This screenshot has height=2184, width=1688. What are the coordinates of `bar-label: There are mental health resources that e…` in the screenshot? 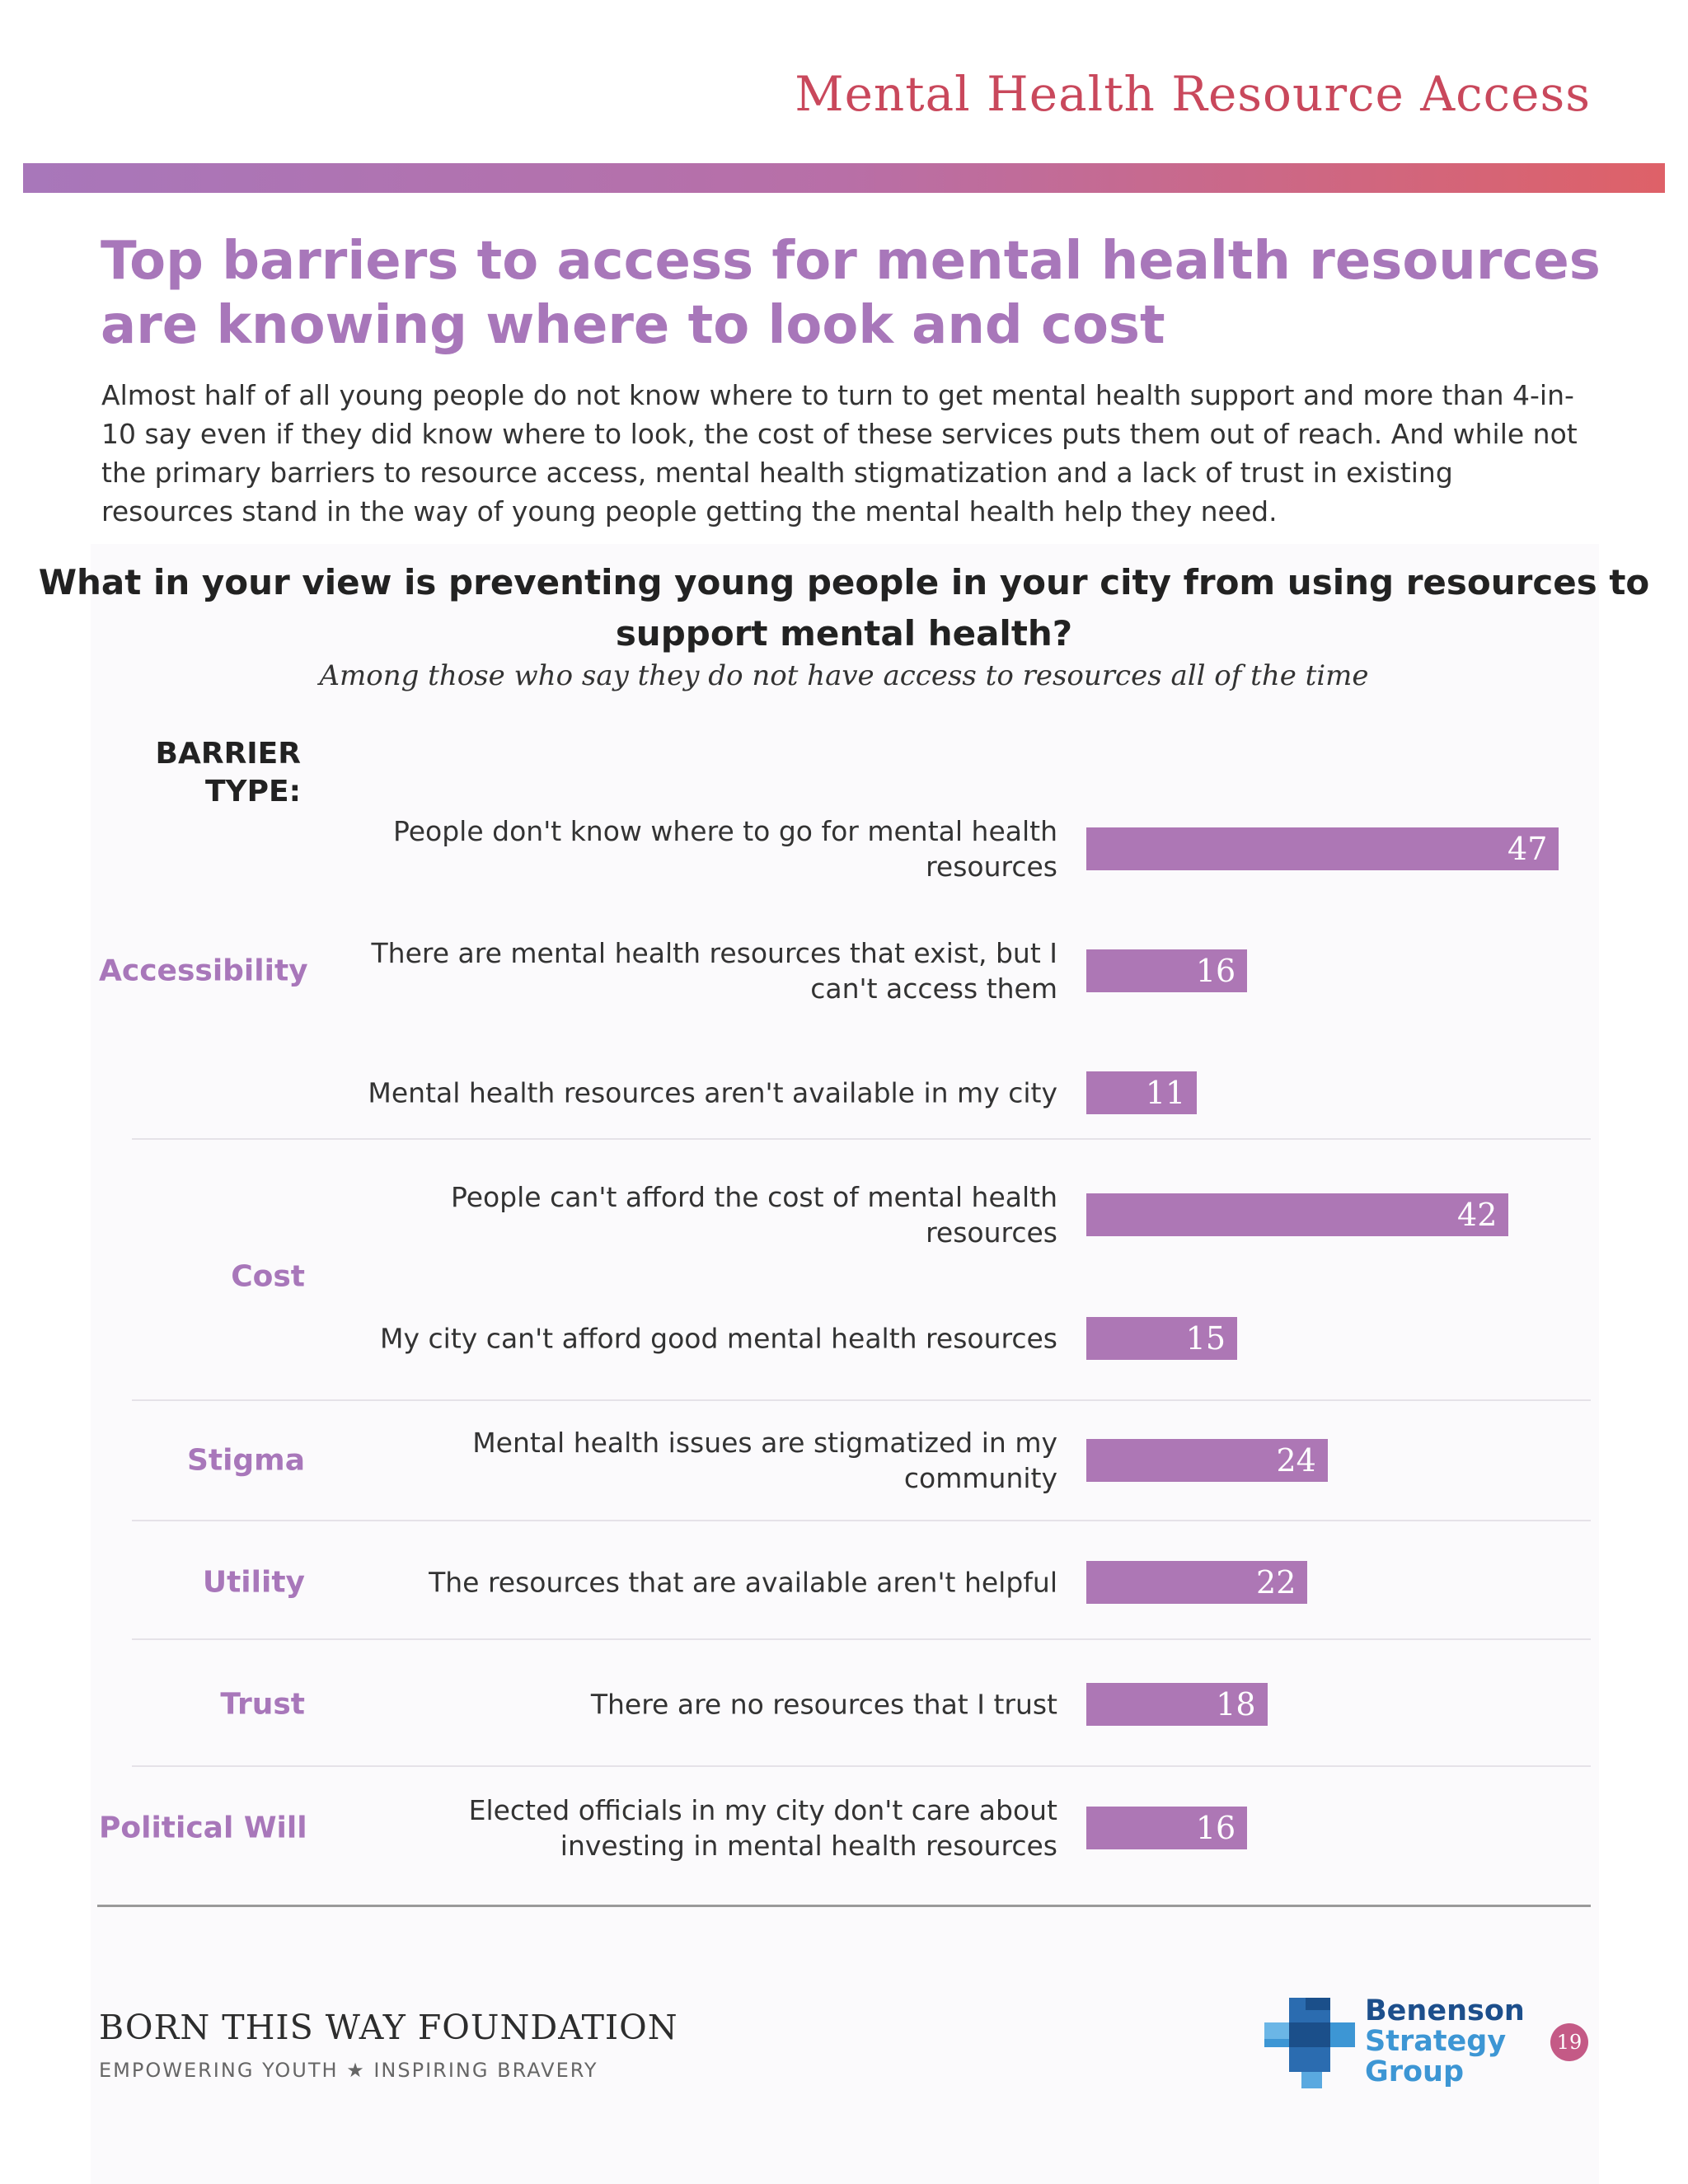 It's located at (714, 971).